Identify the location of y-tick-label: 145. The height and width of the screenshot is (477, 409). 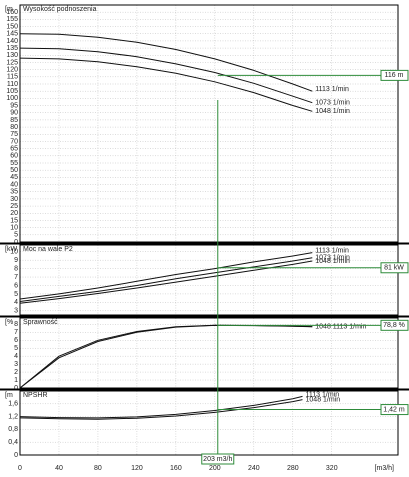
(12, 34).